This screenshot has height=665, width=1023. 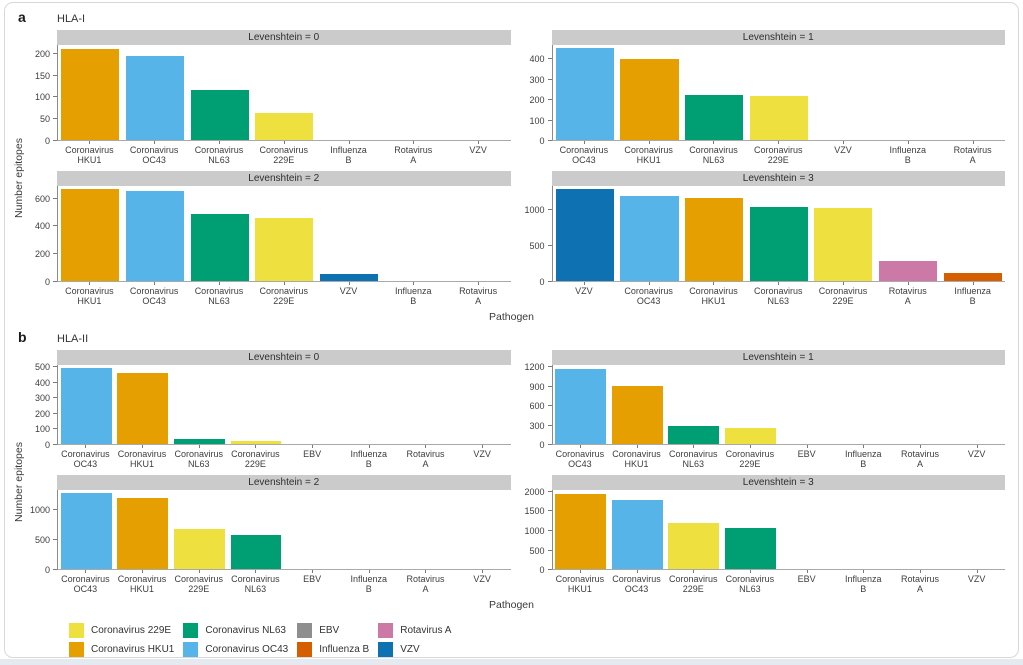 I want to click on panel-a-header: a HLA-I, so click(x=511, y=18).